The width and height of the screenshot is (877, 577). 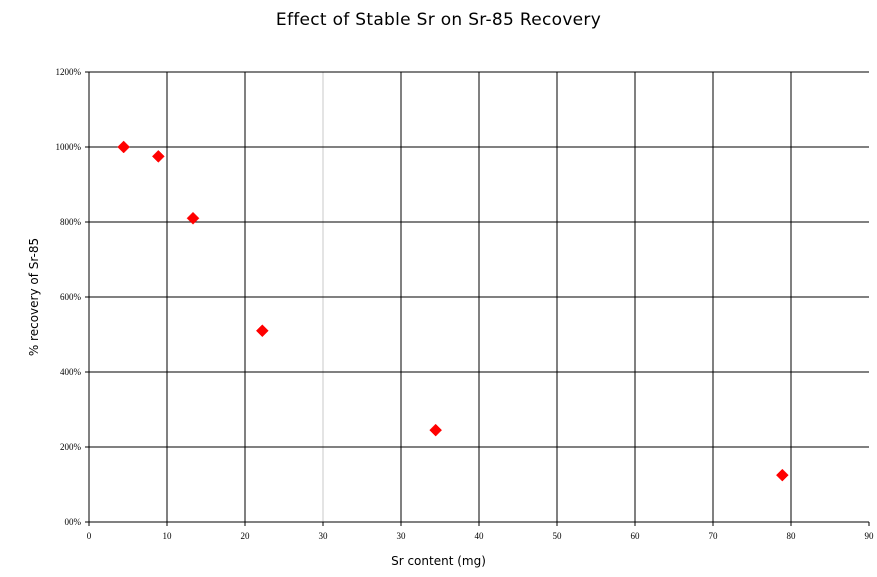 I want to click on x-tick-label: 80, so click(x=792, y=536).